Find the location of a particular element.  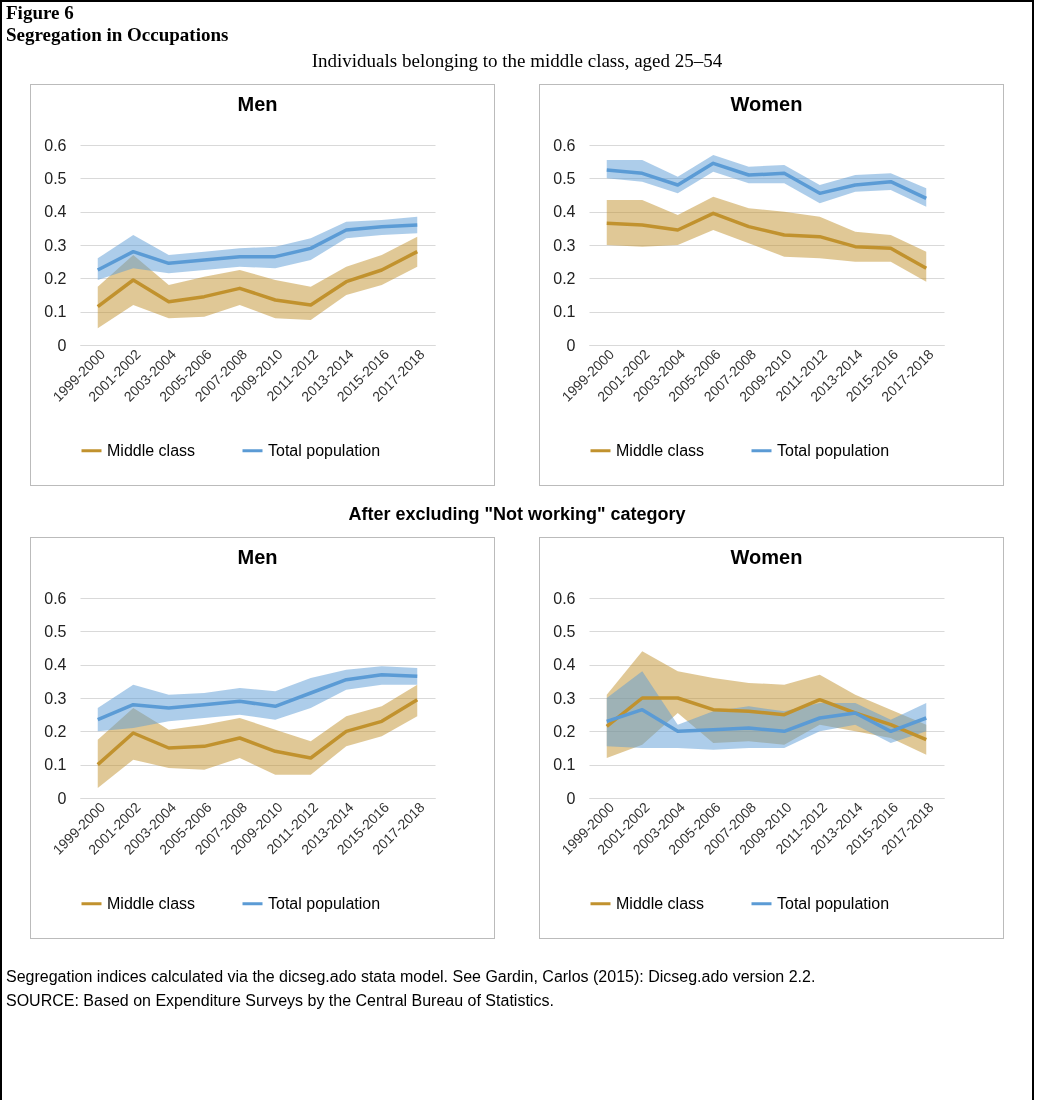

text: Individuals belonging to the middle class, aged 25–54 is located at coordinates (517, 61).